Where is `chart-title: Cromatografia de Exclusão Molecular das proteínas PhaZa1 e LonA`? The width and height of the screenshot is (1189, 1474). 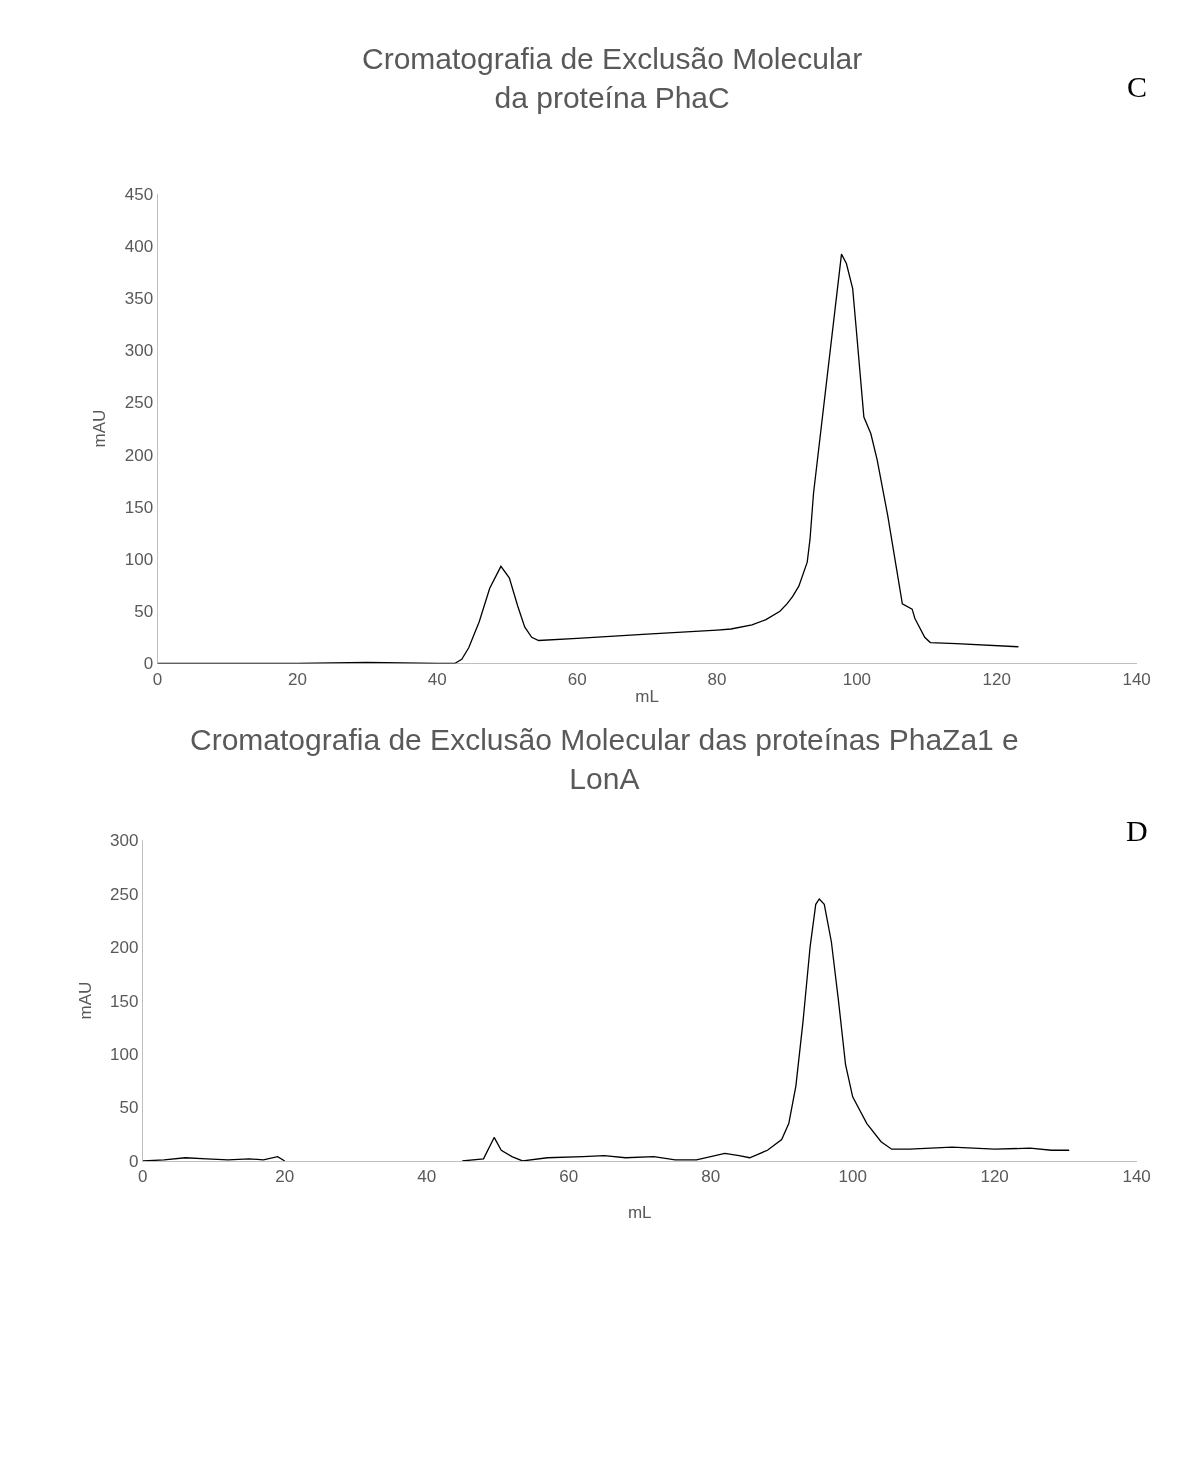
chart-title: Cromatografia de Exclusão Molecular das proteínas PhaZa1 e LonA is located at coordinates (604, 759).